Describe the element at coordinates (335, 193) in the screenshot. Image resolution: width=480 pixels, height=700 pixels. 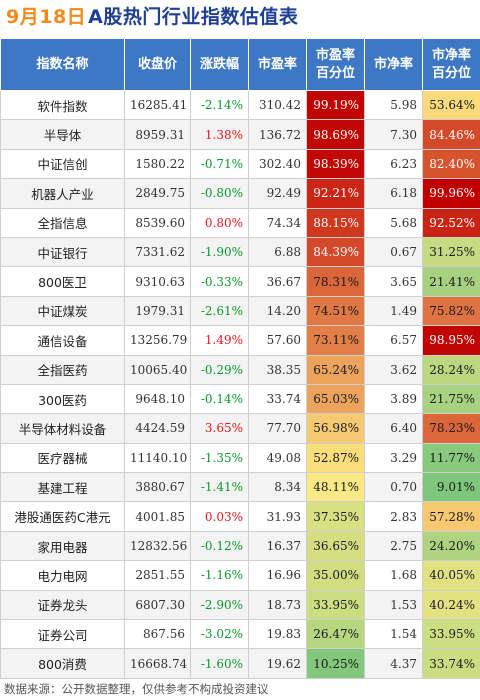
I see `pe-percentile-cell: 92.21%` at that location.